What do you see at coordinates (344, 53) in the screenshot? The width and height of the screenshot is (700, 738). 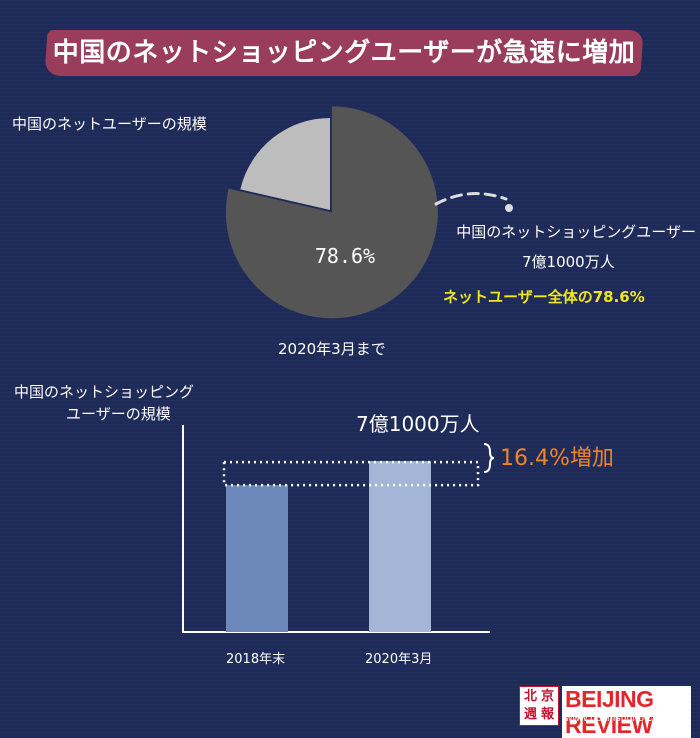 I see `page-title: 中国のネットショッピングユーザーが急速に増加` at bounding box center [344, 53].